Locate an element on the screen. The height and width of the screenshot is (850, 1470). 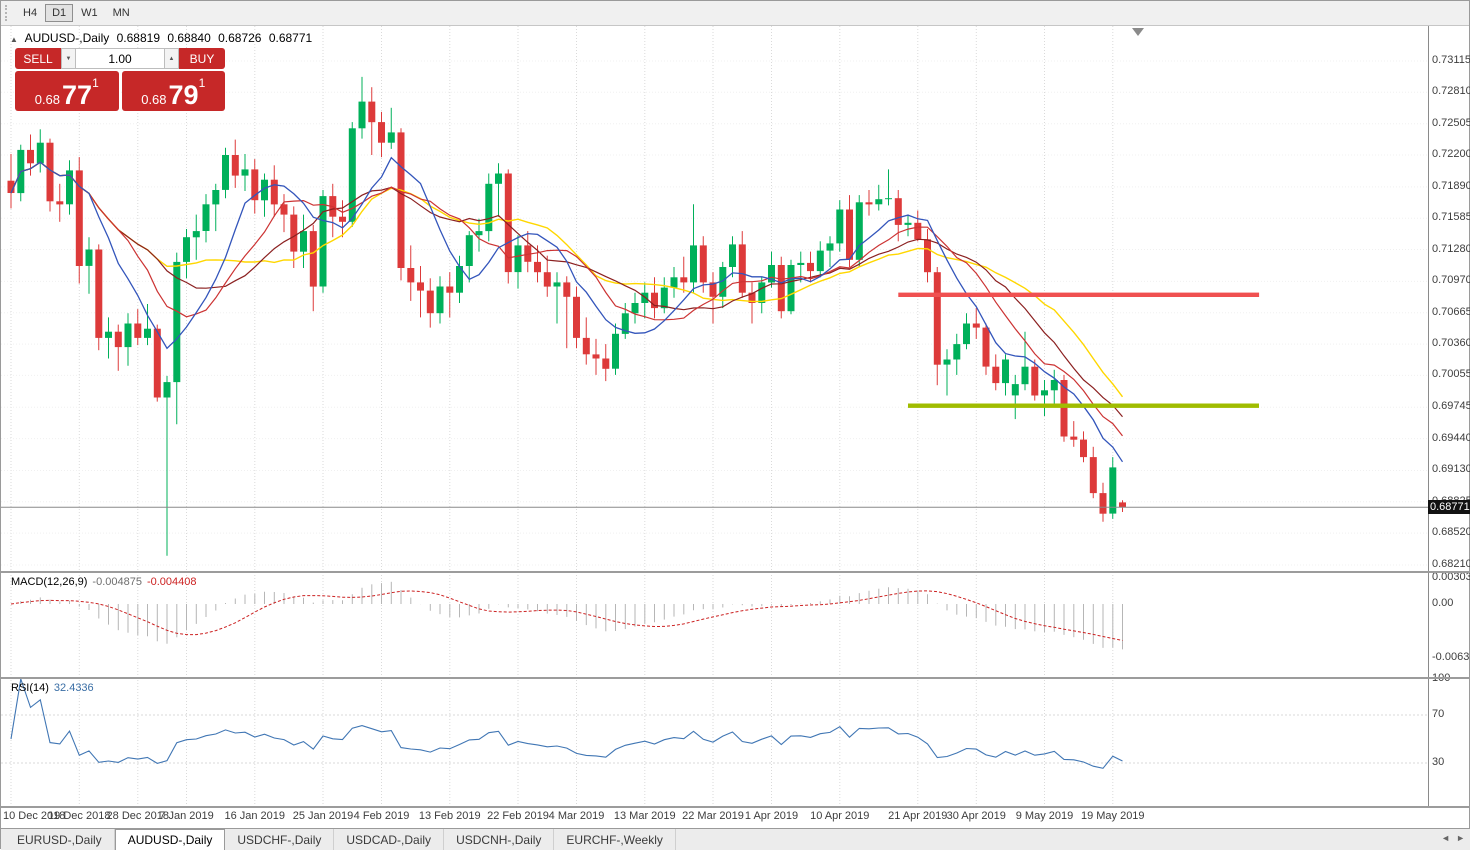
spin-up-icon: ▲ is located at coordinates (171, 58).